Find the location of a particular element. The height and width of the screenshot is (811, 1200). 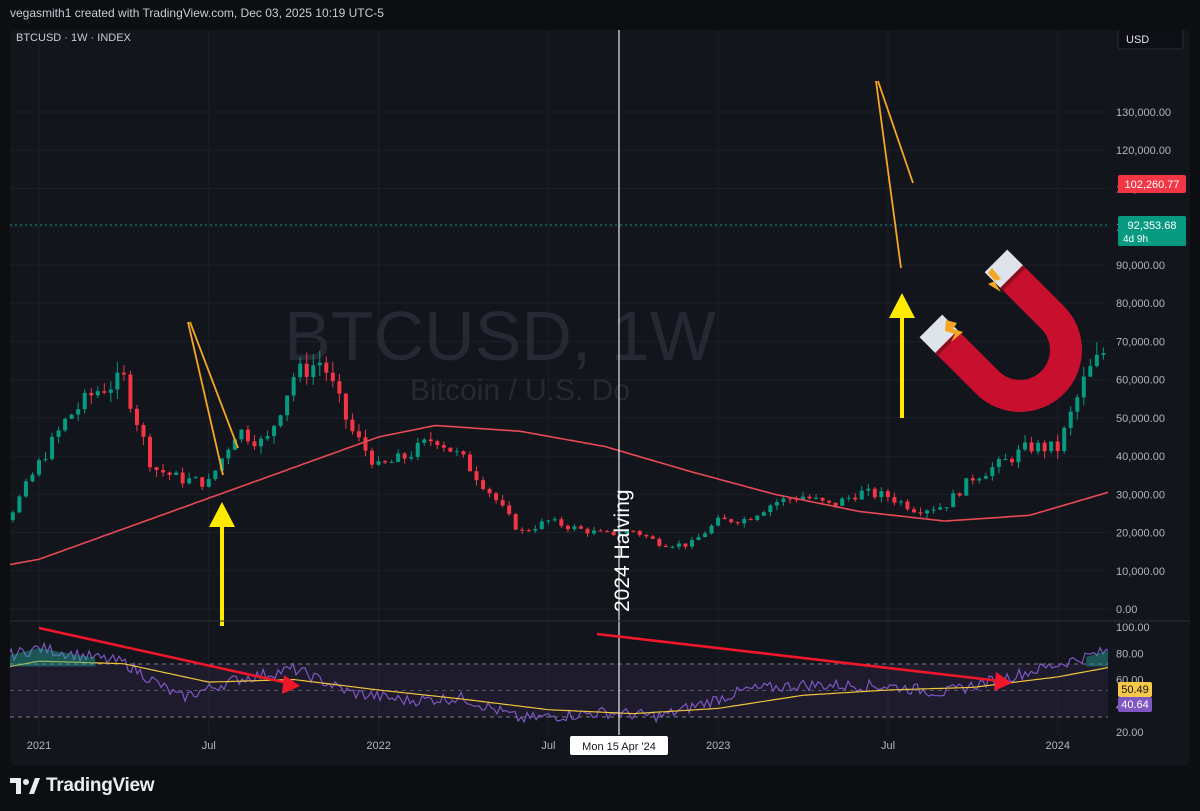

last-price-label: 92,353.68 4d 9h is located at coordinates (1152, 231).